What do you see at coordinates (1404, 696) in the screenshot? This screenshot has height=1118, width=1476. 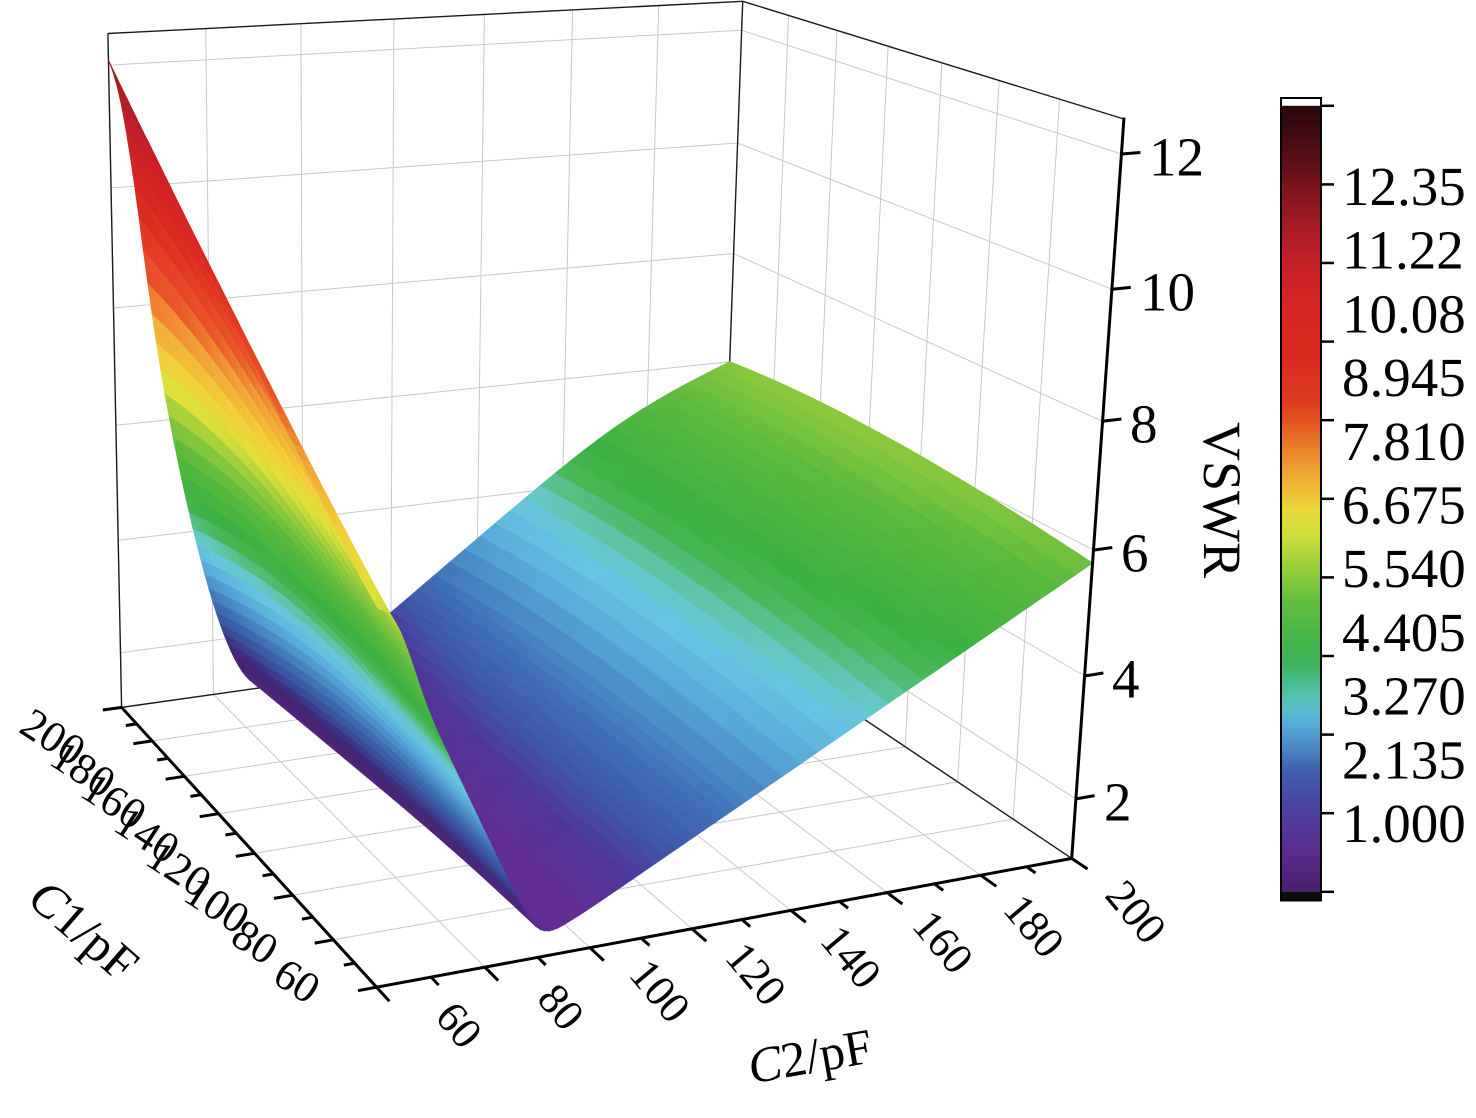 I see `svg-text: 3.270` at bounding box center [1404, 696].